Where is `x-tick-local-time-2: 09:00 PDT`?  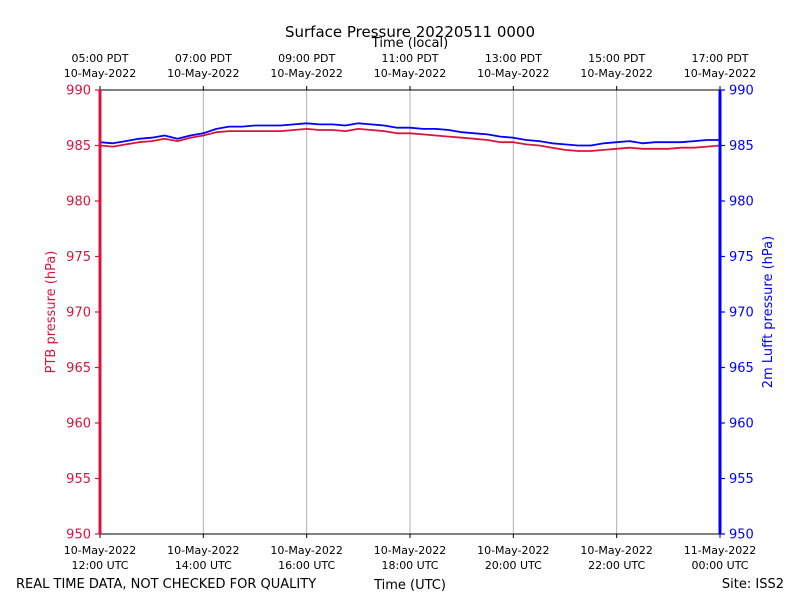 x-tick-local-time-2: 09:00 PDT is located at coordinates (306, 58).